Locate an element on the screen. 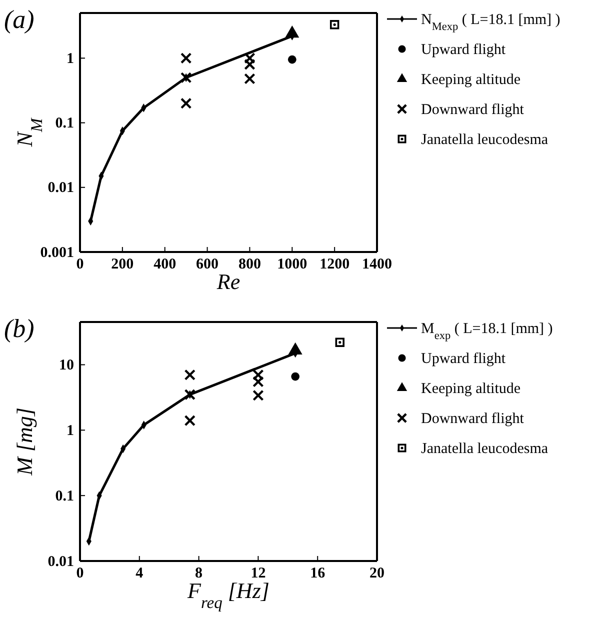 The height and width of the screenshot is (619, 590). x-tick-label: 1000 is located at coordinates (292, 264).